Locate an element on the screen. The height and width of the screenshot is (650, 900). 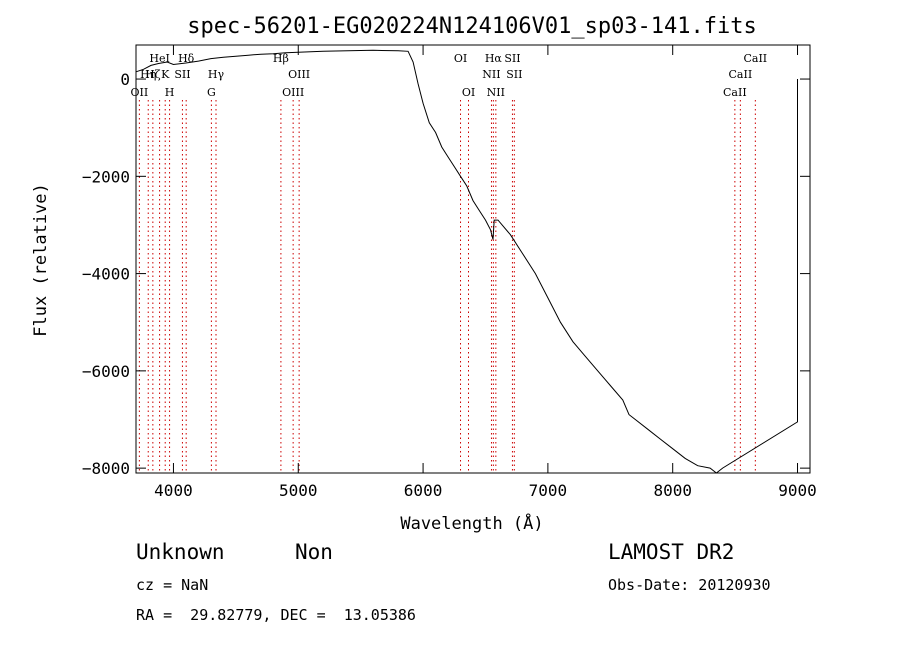
class-label: Unknown is located at coordinates (180, 552).